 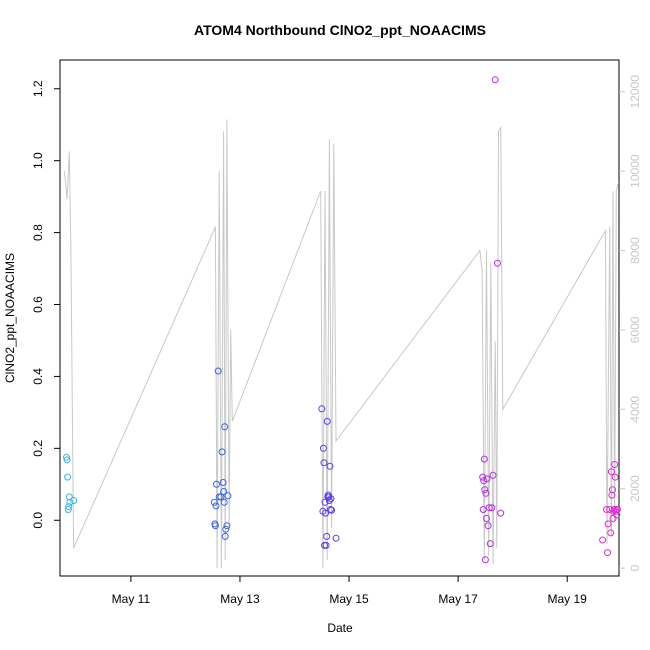 I want to click on y-axis-left: 0.0 0.2 0.4 0.6 0.8 1.0 1.2, so click(x=45, y=304).